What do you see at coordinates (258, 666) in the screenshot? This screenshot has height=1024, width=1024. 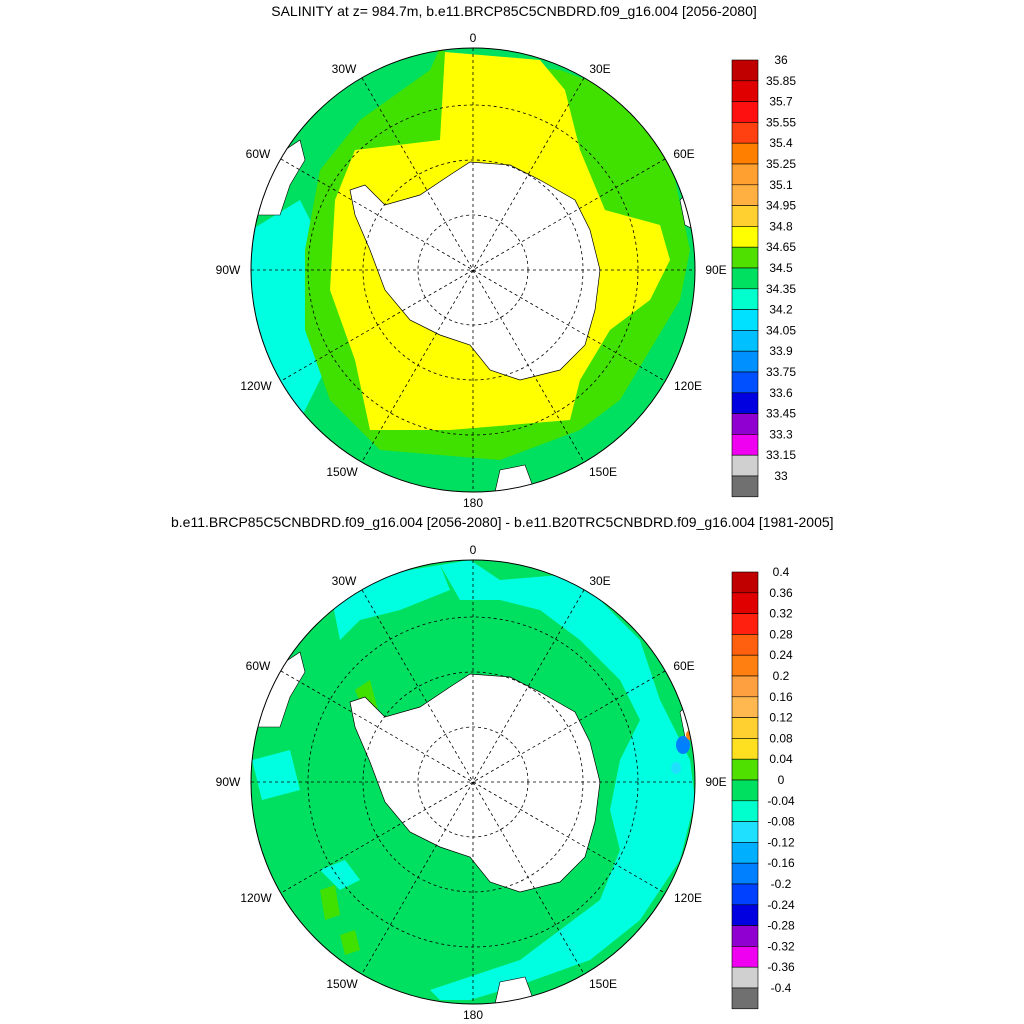 I see `bottom-lon-label: 60W` at bounding box center [258, 666].